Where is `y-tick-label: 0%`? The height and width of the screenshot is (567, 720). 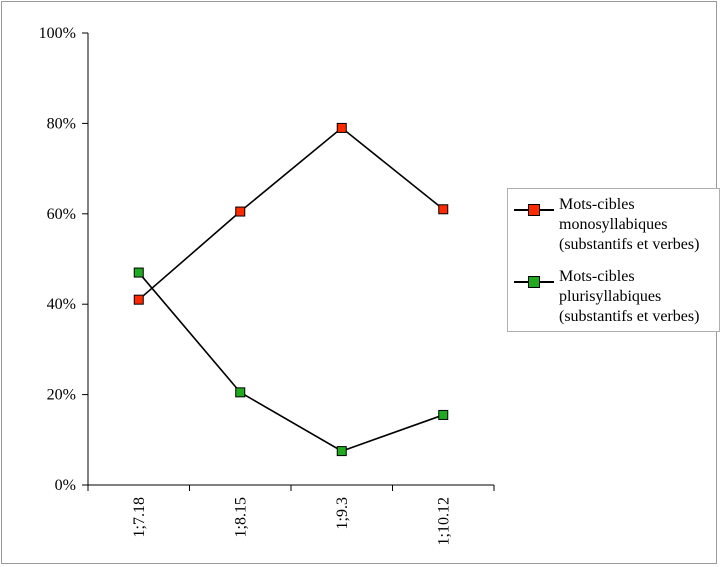 y-tick-label: 0% is located at coordinates (65, 485).